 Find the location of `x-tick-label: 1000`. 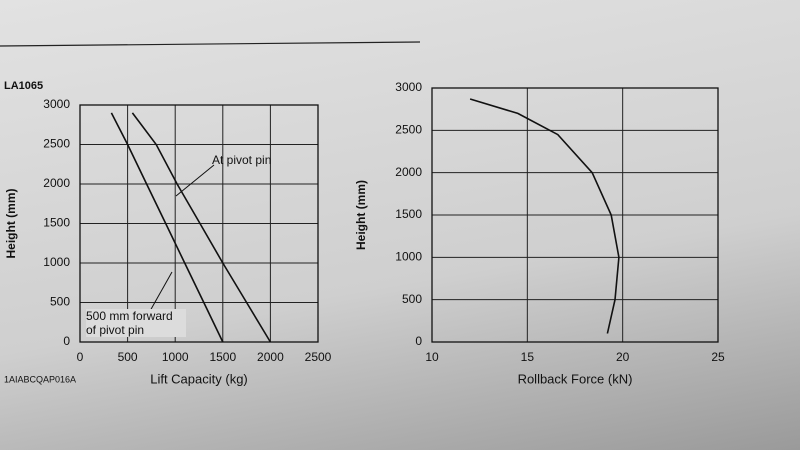

x-tick-label: 1000 is located at coordinates (175, 357).